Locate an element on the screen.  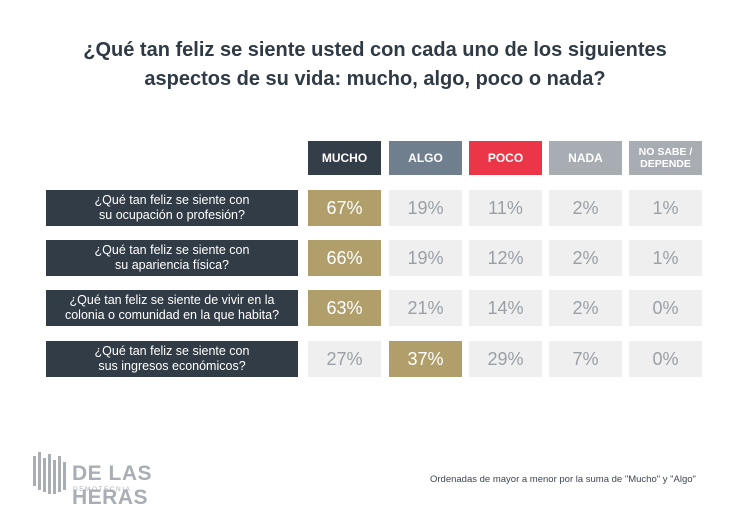
value-cell: 12% is located at coordinates (505, 258).